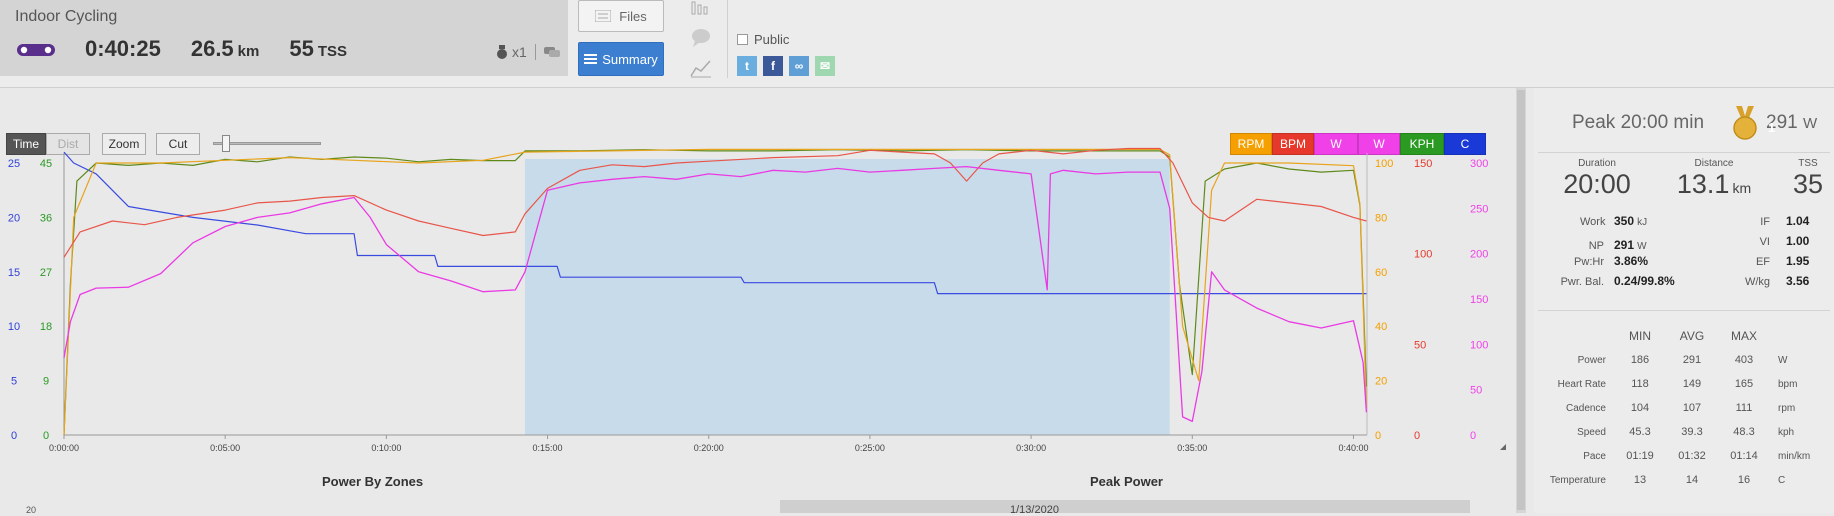  I want to click on x-tick-label: 0:35:00, so click(1192, 448).